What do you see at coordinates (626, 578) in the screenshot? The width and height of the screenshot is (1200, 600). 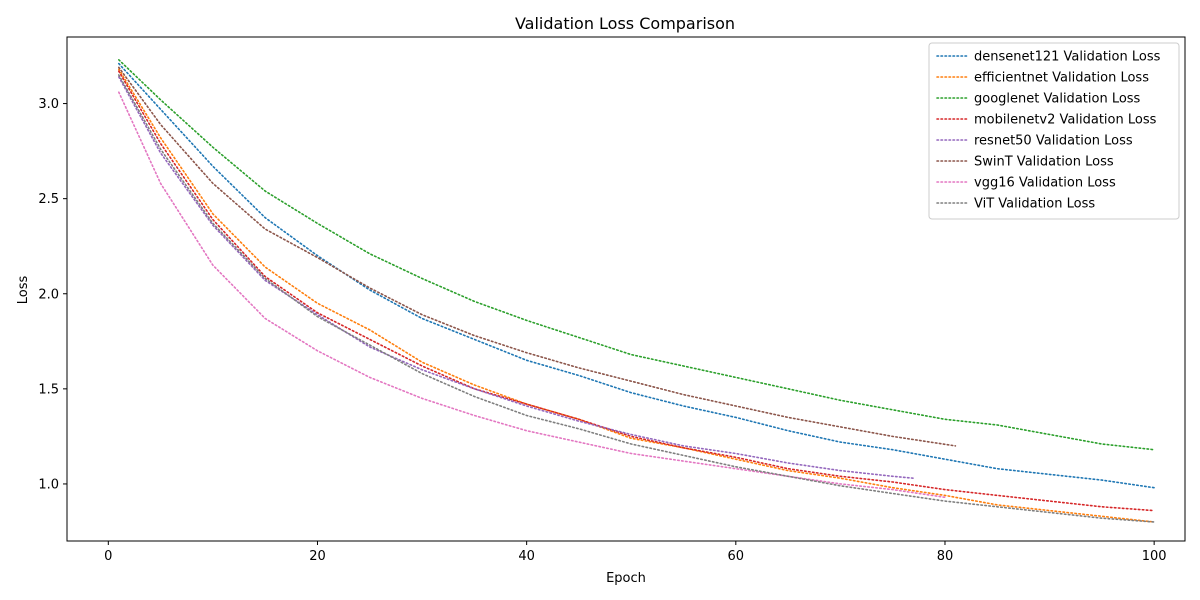 I see `x-axis-label: Epoch` at bounding box center [626, 578].